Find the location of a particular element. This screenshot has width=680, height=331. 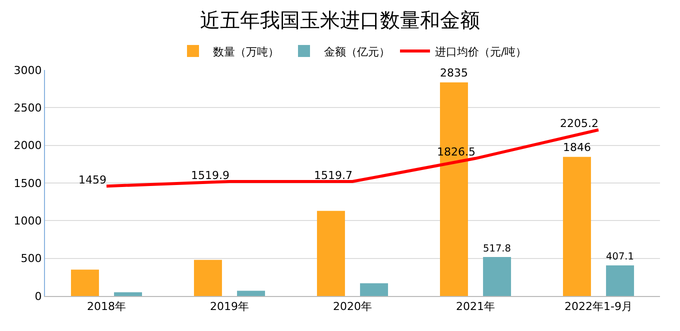

data-label: 2205.2 is located at coordinates (579, 123).